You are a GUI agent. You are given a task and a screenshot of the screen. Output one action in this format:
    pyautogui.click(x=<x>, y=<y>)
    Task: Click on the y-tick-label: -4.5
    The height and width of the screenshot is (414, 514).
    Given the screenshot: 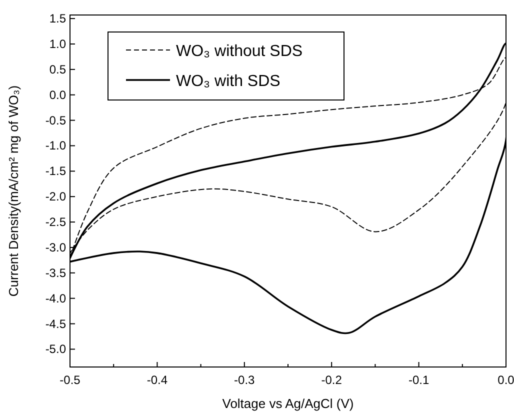 What is the action you would take?
    pyautogui.click(x=55, y=323)
    